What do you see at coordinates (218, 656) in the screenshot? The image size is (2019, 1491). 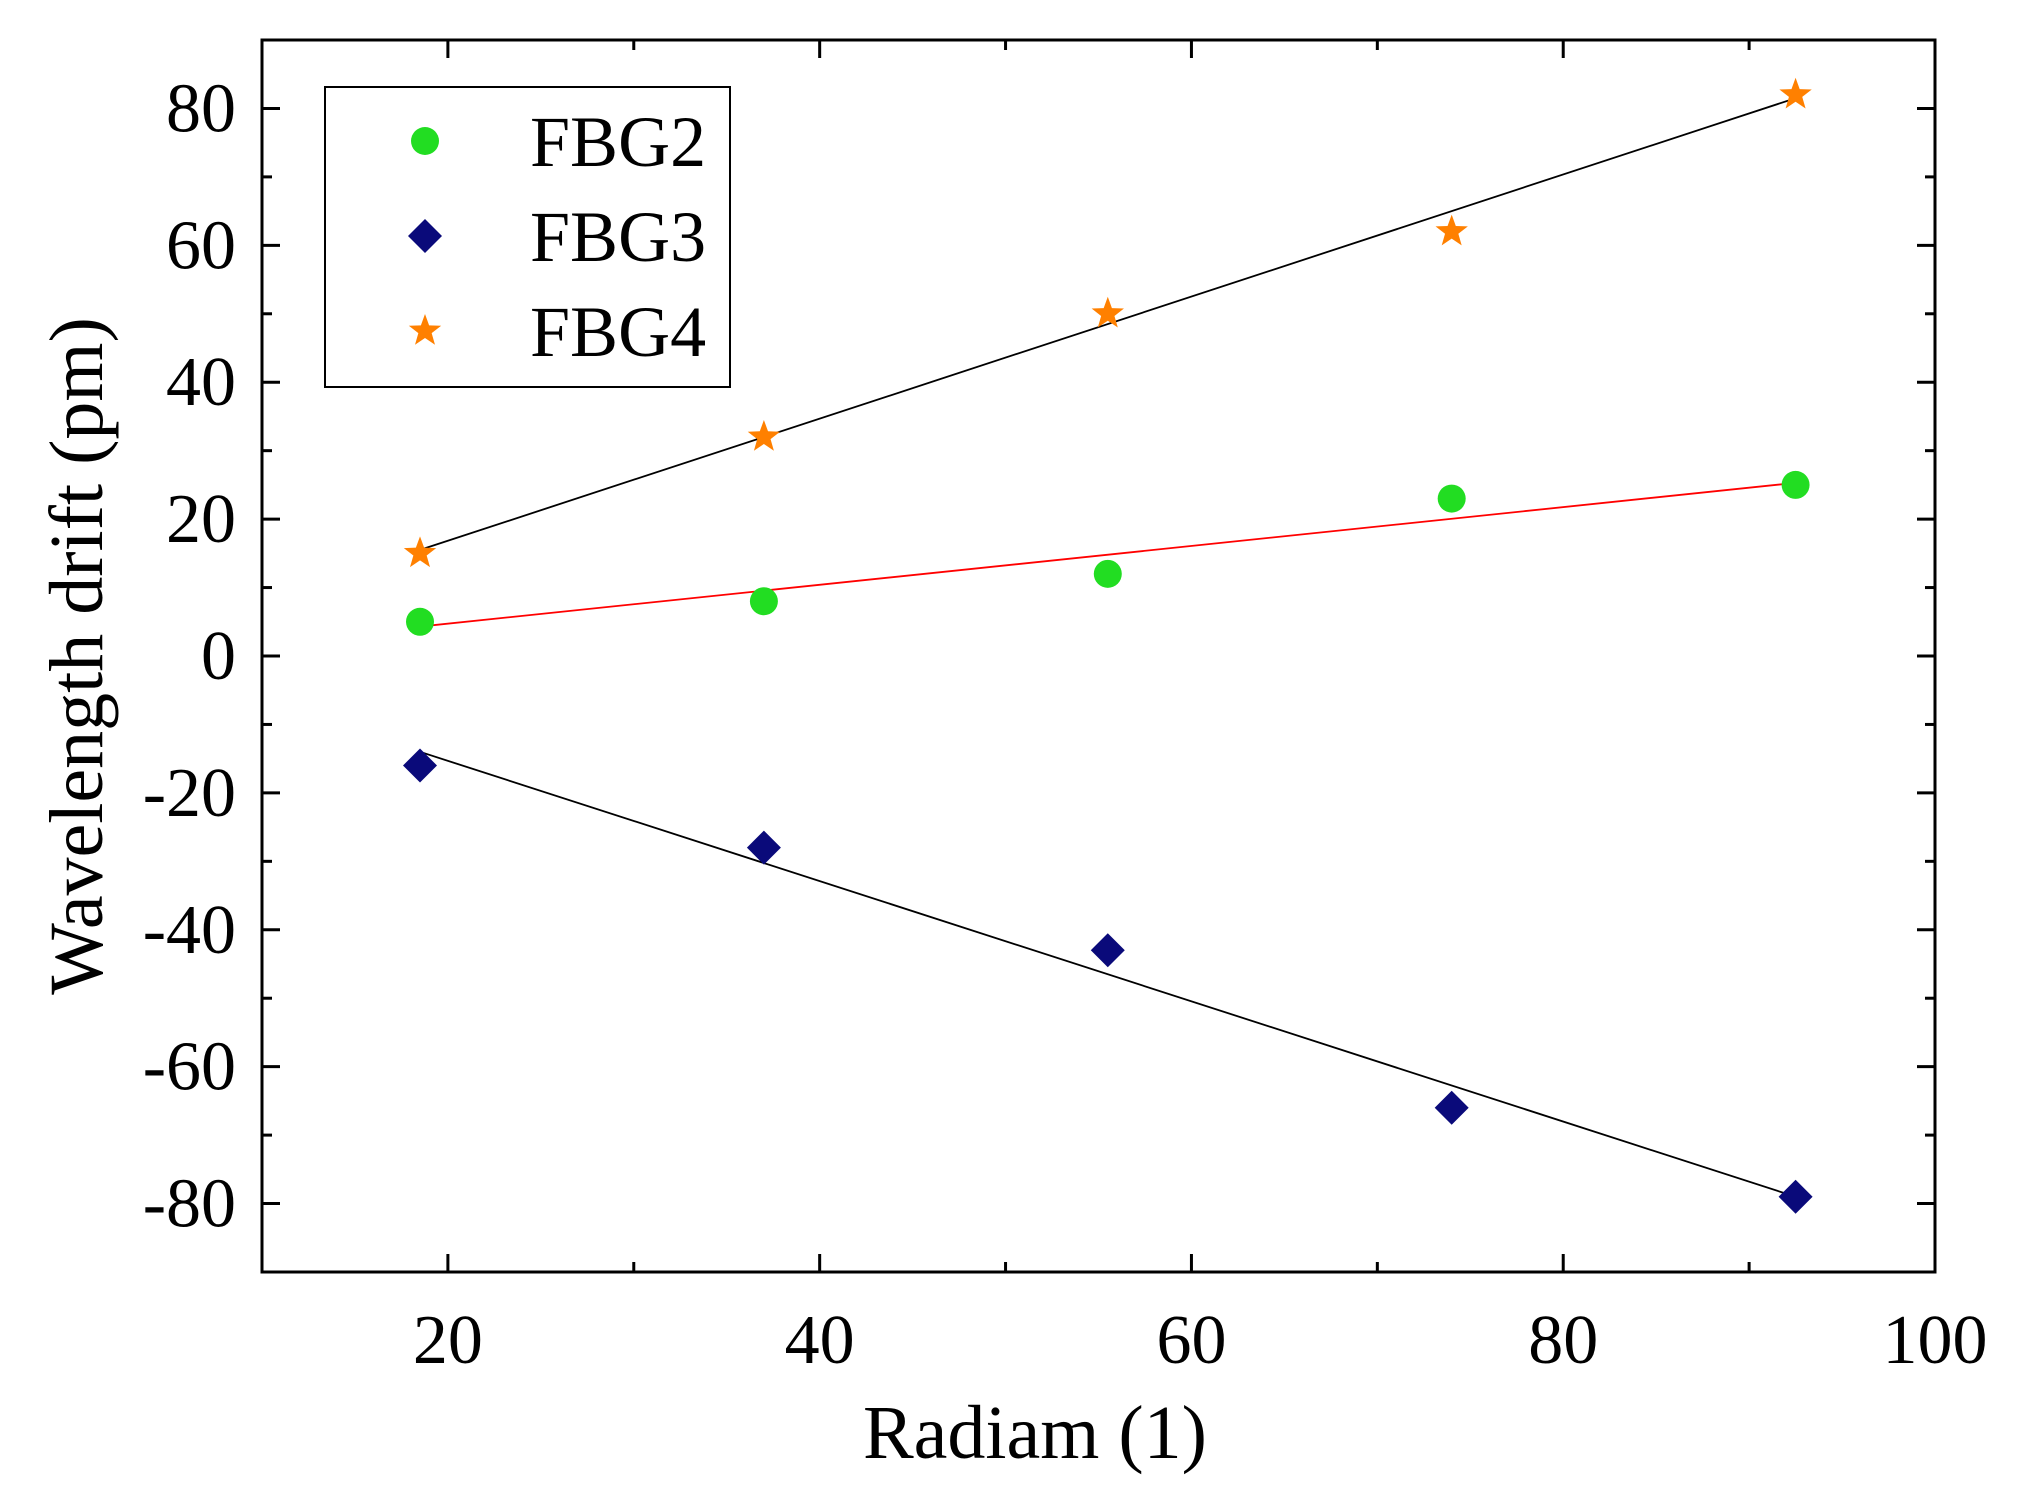 I see `y-tick-label: 0` at bounding box center [218, 656].